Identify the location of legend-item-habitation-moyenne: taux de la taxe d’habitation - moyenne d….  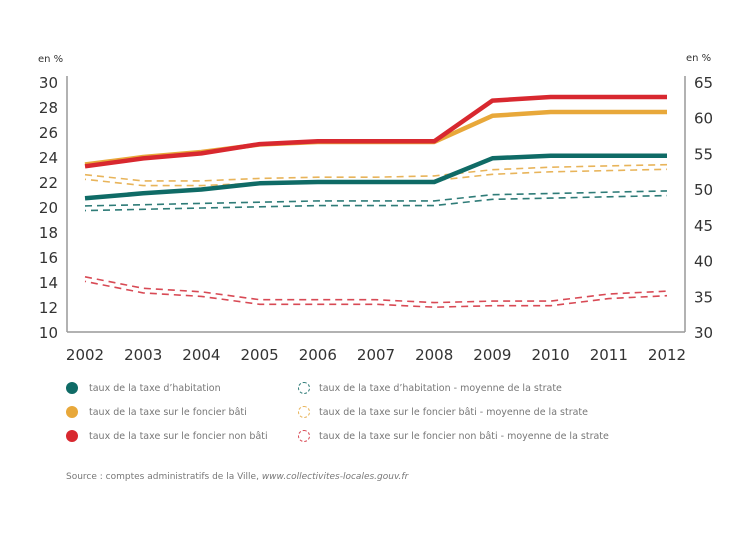
(430, 388).